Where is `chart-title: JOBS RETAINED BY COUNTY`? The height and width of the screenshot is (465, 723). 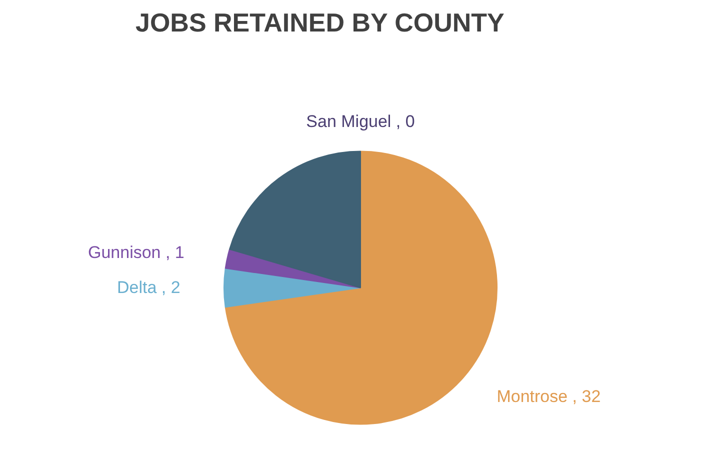 chart-title: JOBS RETAINED BY COUNTY is located at coordinates (320, 23).